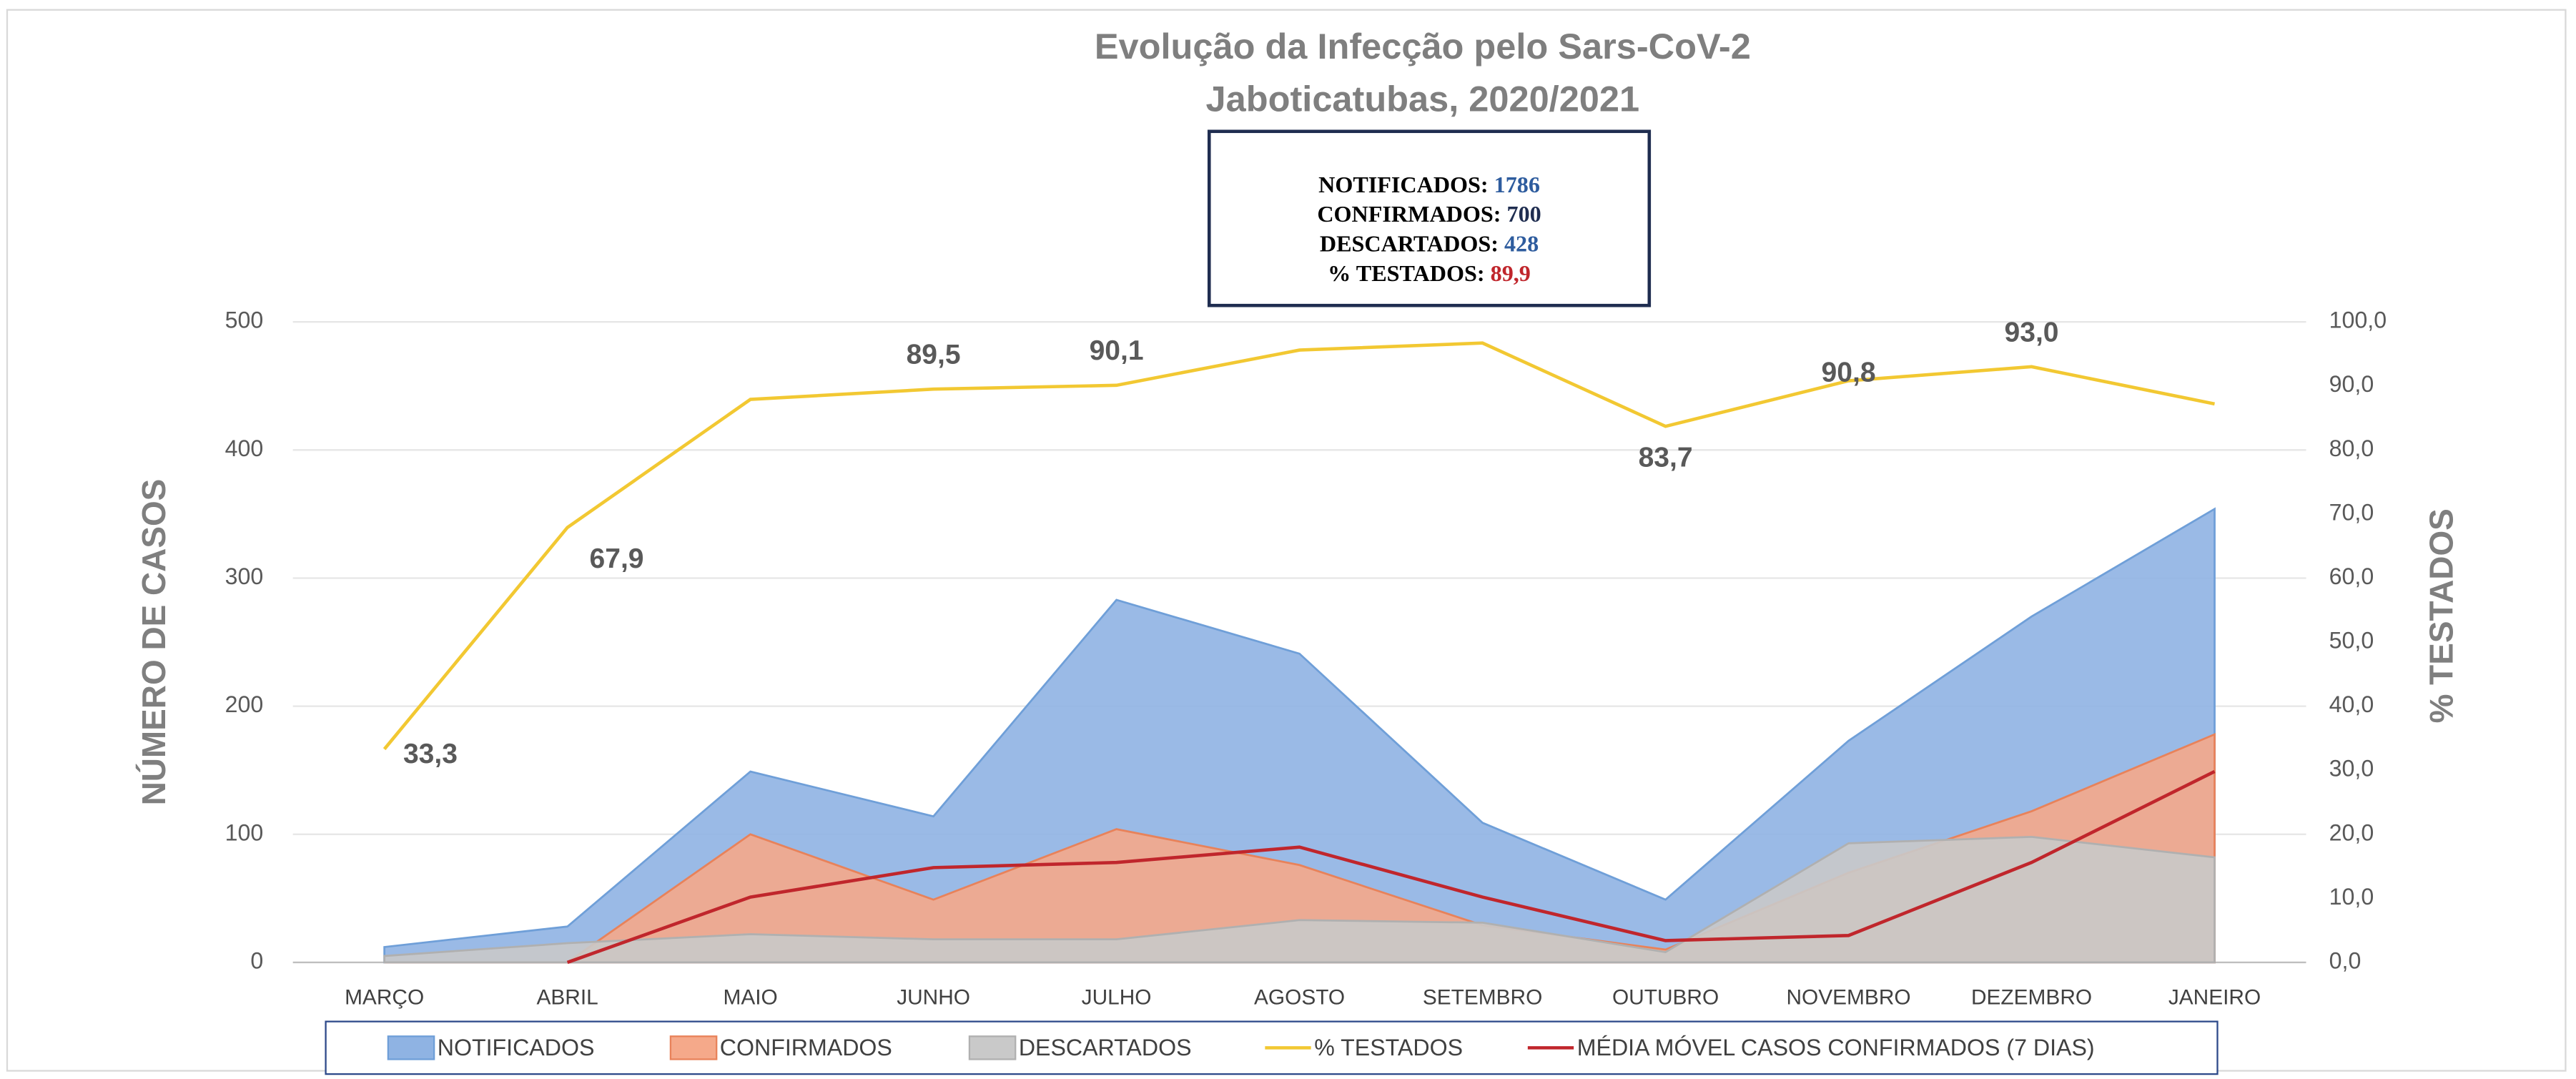  Describe the element at coordinates (153, 643) in the screenshot. I see `y-axis-label: NÚMERO DE CASOS` at that location.